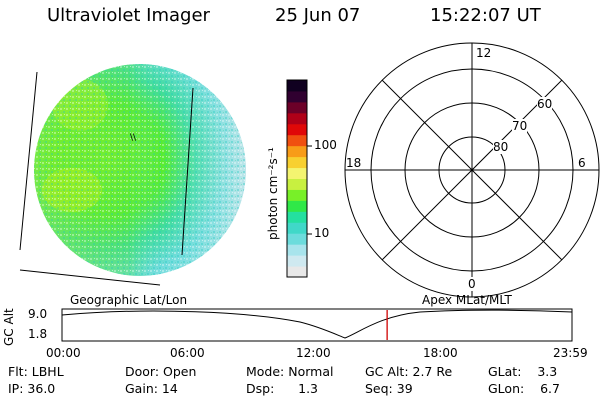 This screenshot has height=400, width=600. What do you see at coordinates (322, 233) in the screenshot?
I see `colorbar-label-10: 10` at bounding box center [322, 233].